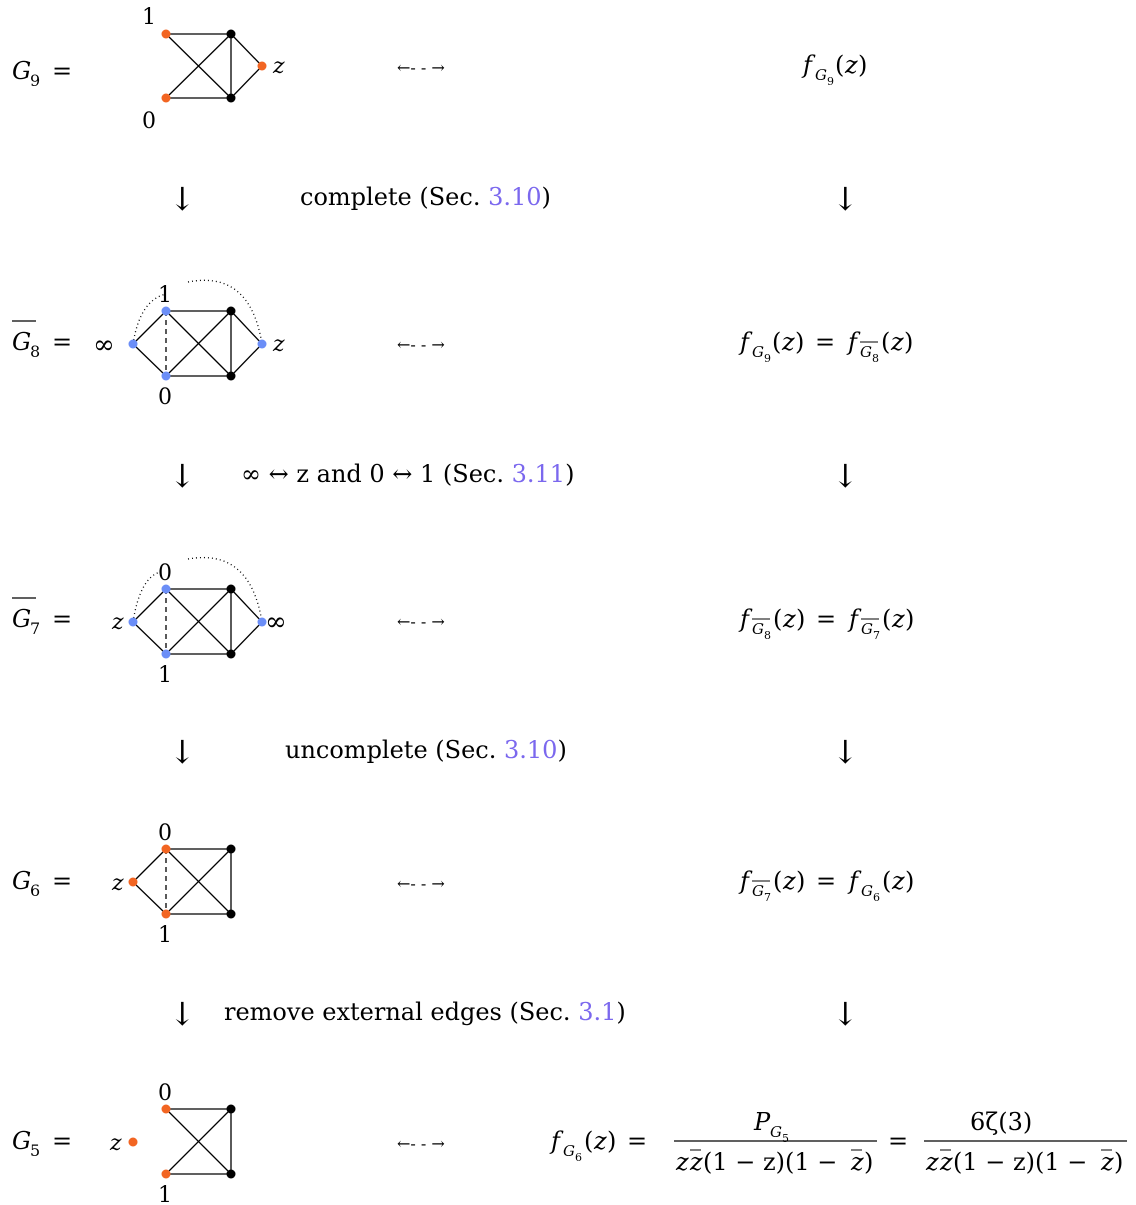 Image resolution: width=1136 pixels, height=1205 pixels. Describe the element at coordinates (21, 1141) in the screenshot. I see `label-g5-main: G` at that location.